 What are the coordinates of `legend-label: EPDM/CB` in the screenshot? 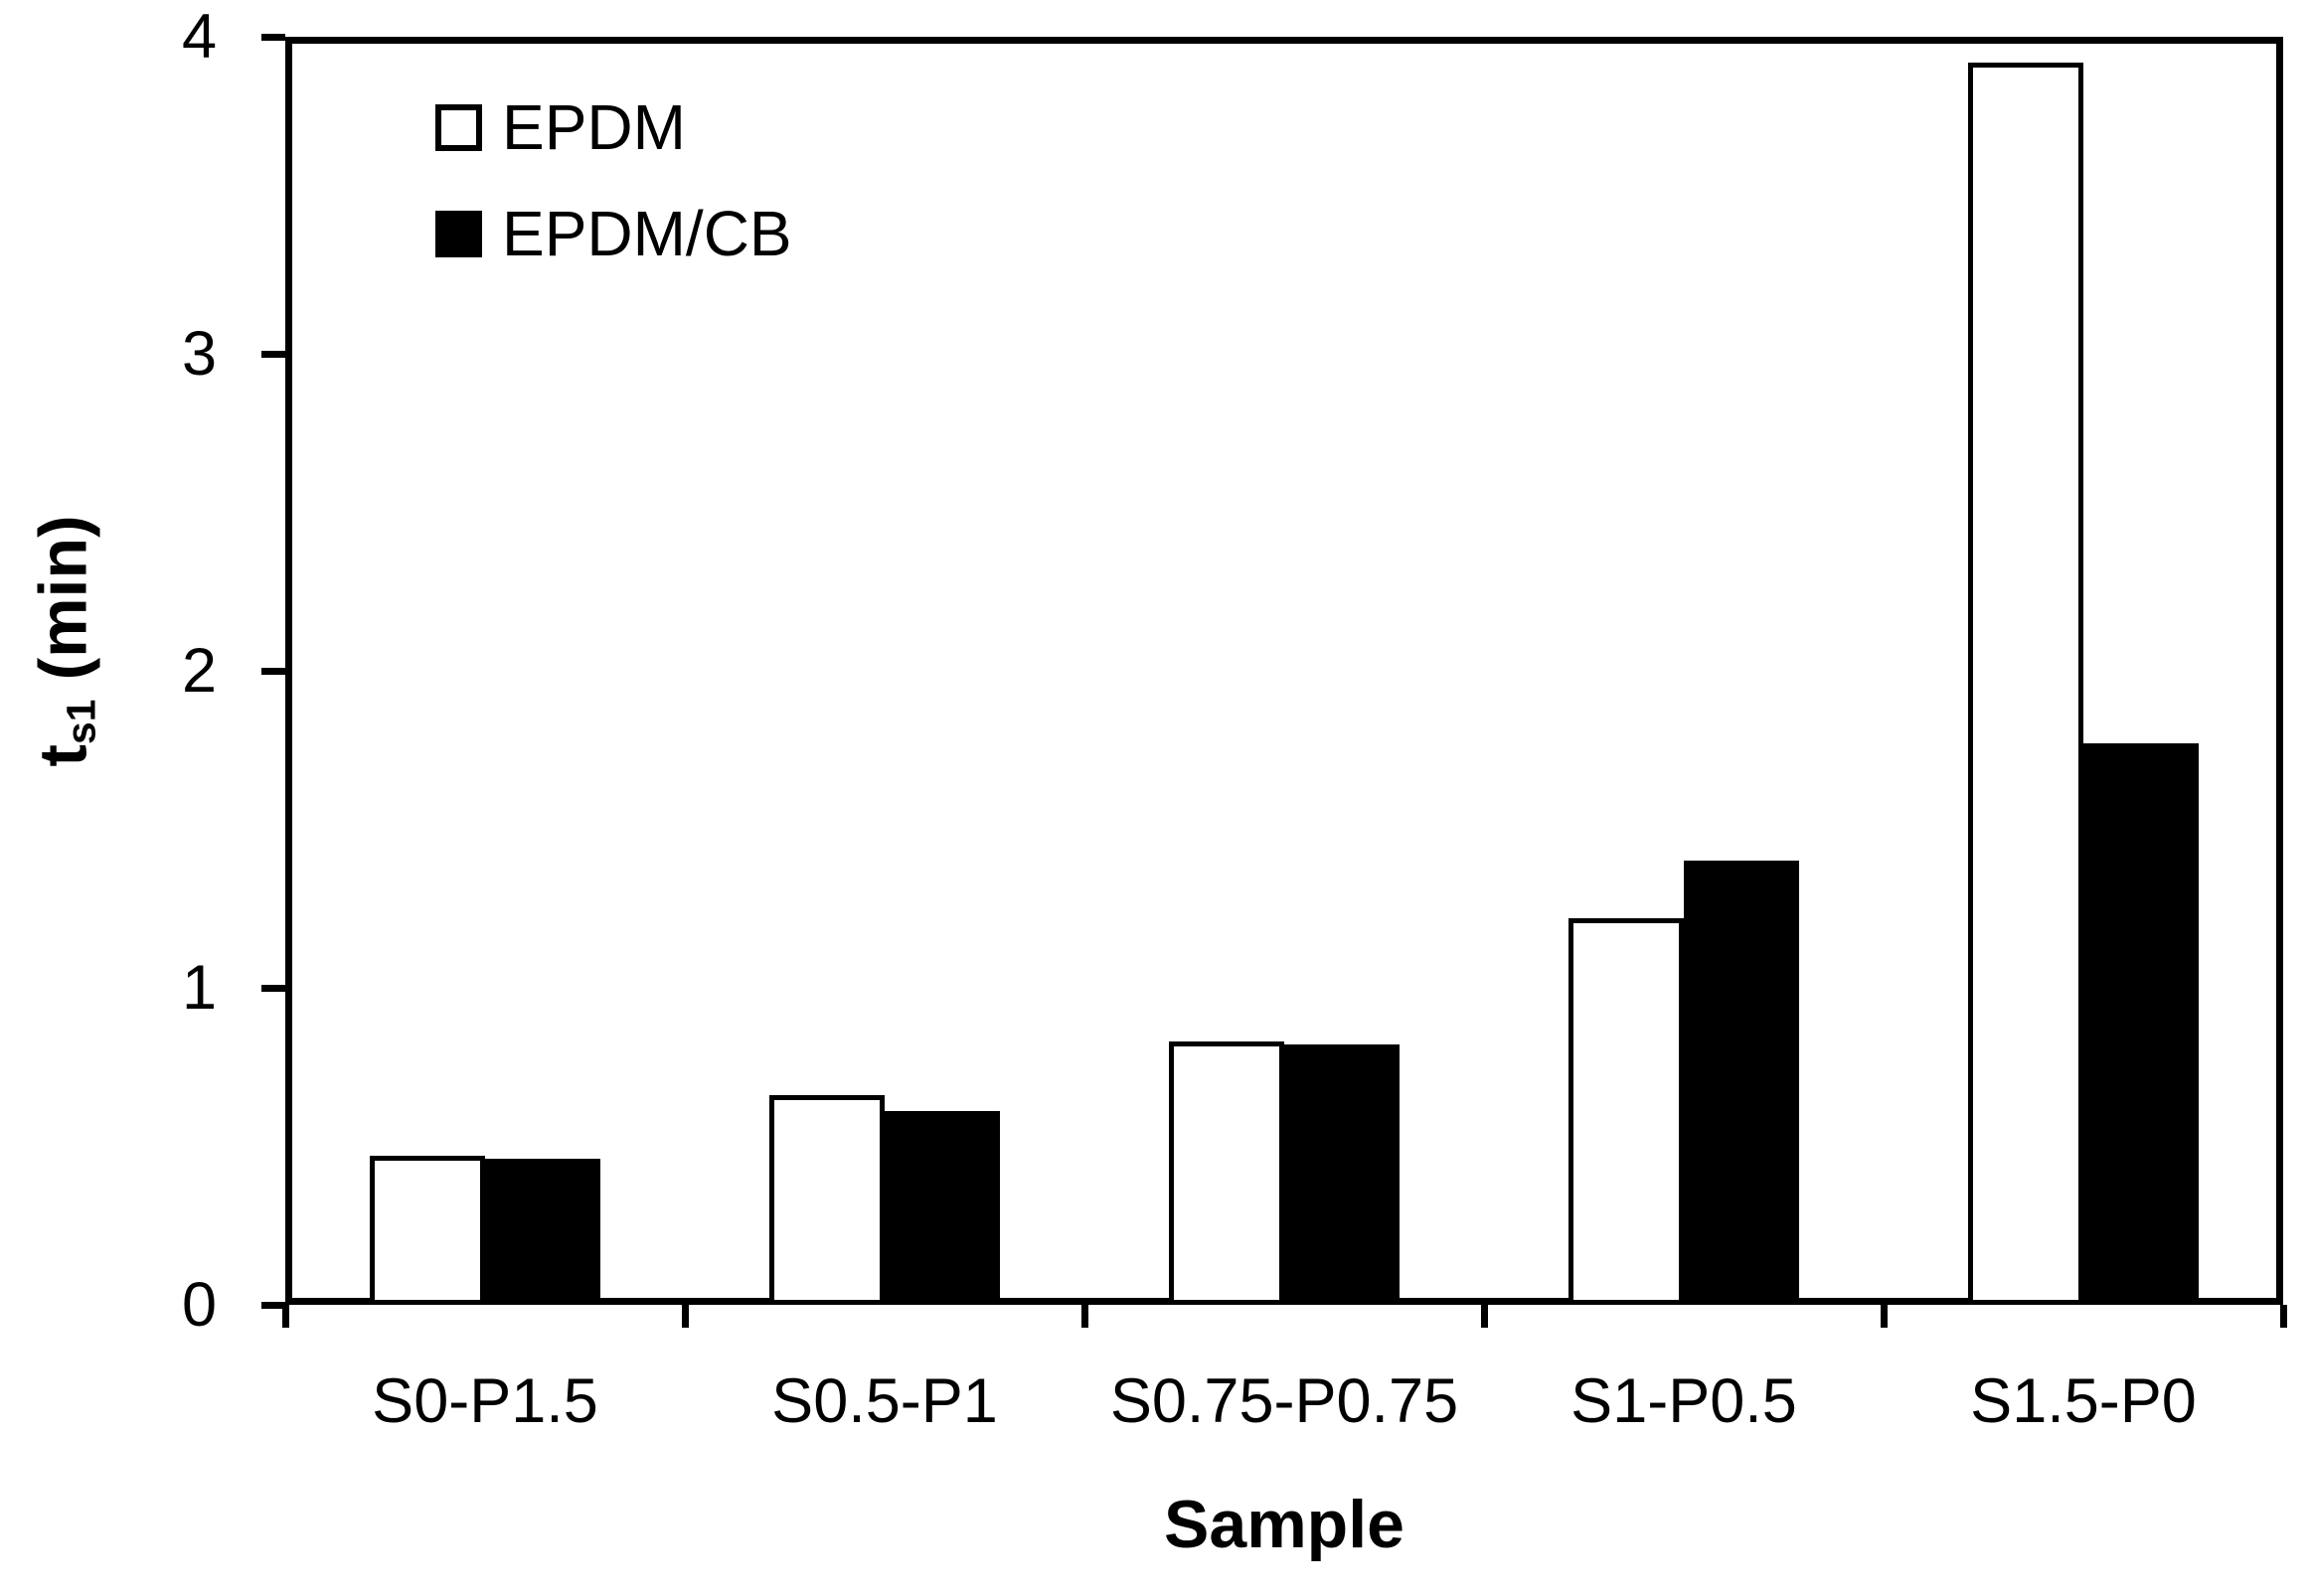 It's located at (647, 234).